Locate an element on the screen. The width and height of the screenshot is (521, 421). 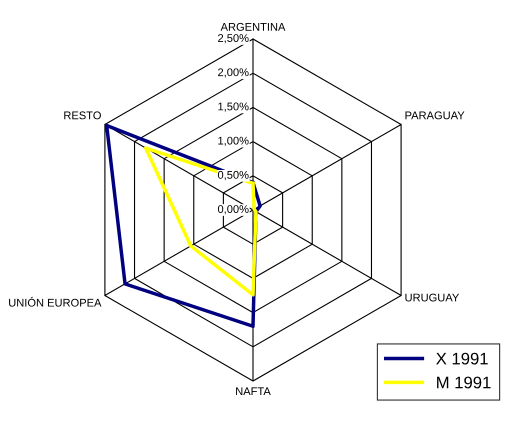
y-tick-label: 1,50% is located at coordinates (233, 107).